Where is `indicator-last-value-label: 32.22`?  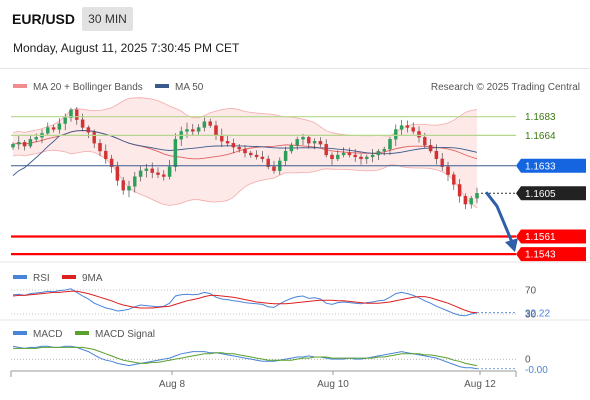 indicator-last-value-label: 32.22 is located at coordinates (537, 314).